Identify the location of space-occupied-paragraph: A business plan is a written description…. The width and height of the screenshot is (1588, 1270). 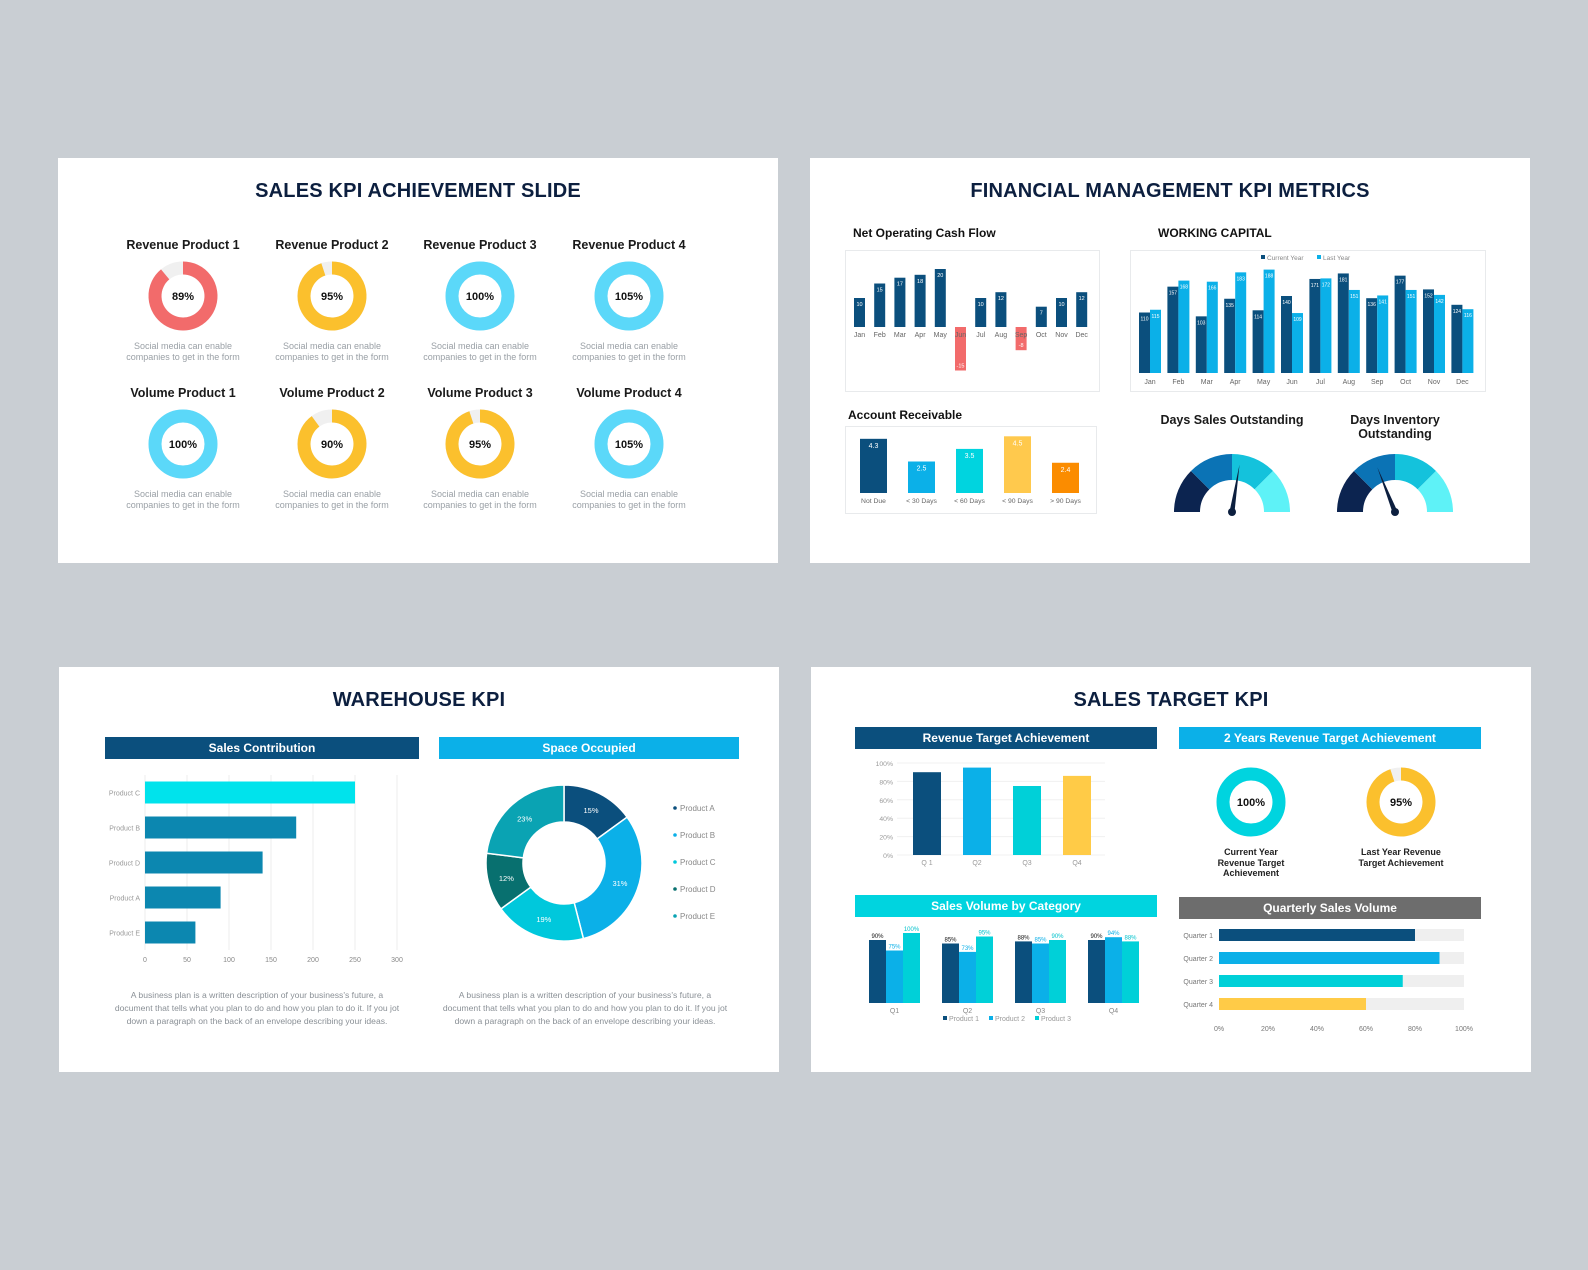
(585, 1008).